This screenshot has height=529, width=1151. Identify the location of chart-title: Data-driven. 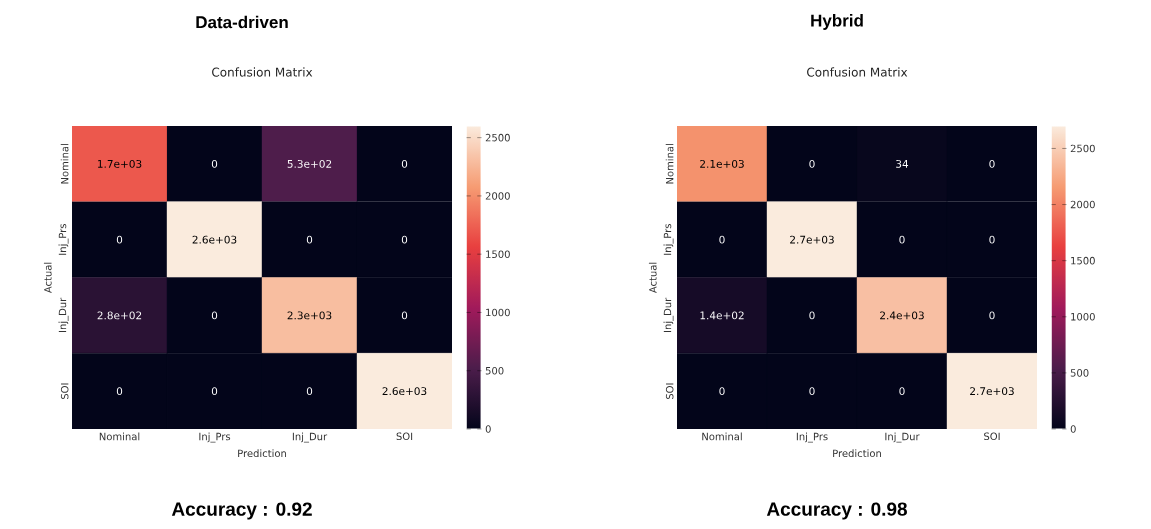
(242, 22).